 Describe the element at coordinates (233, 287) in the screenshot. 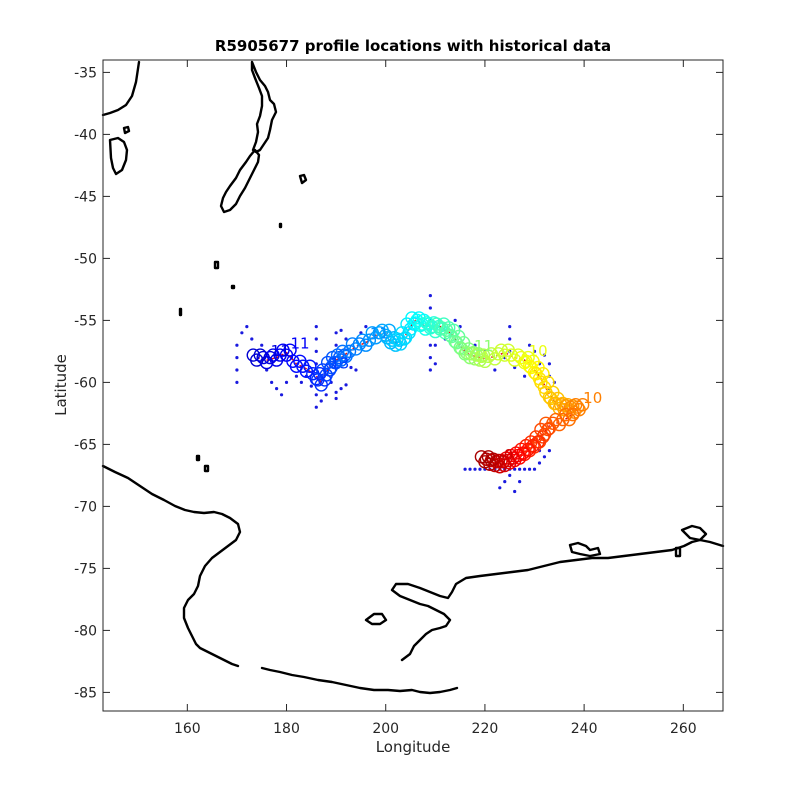

I see `coast-campbell` at that location.